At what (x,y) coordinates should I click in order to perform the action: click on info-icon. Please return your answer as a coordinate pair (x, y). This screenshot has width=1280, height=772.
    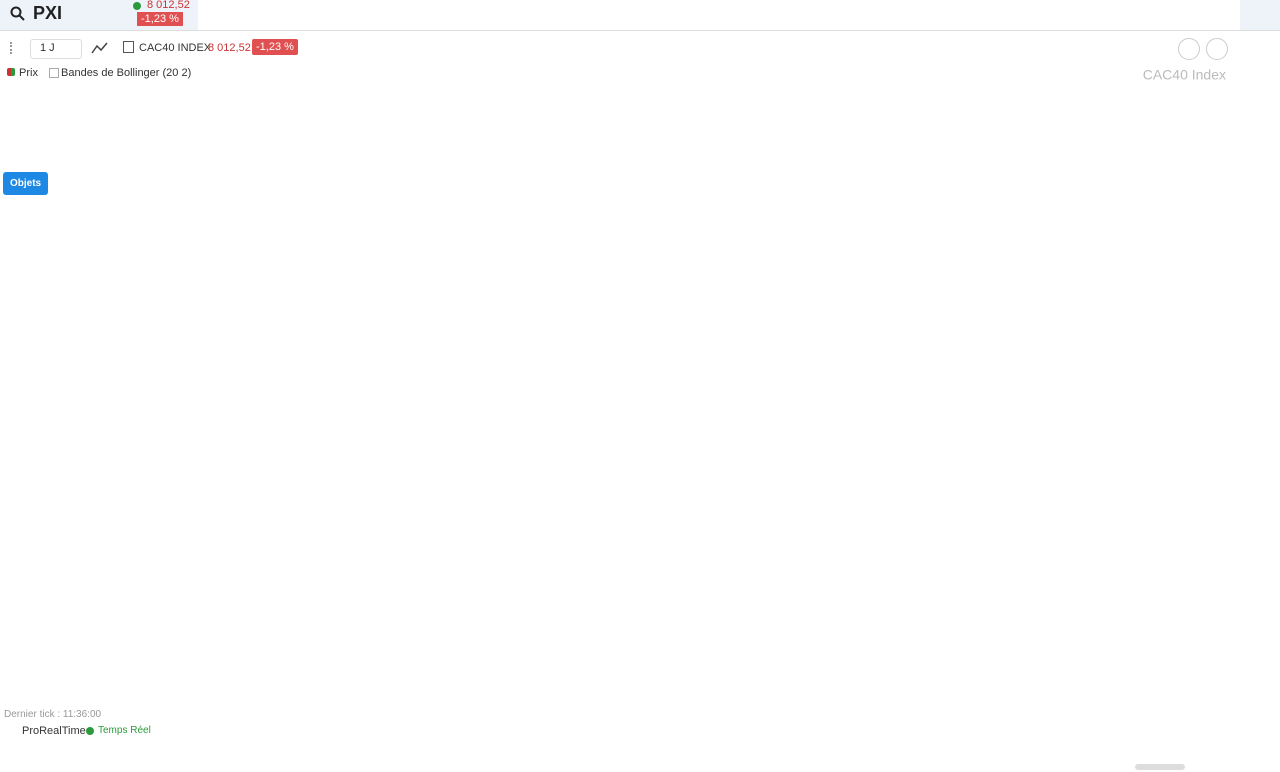
    Looking at the image, I should click on (128, 47).